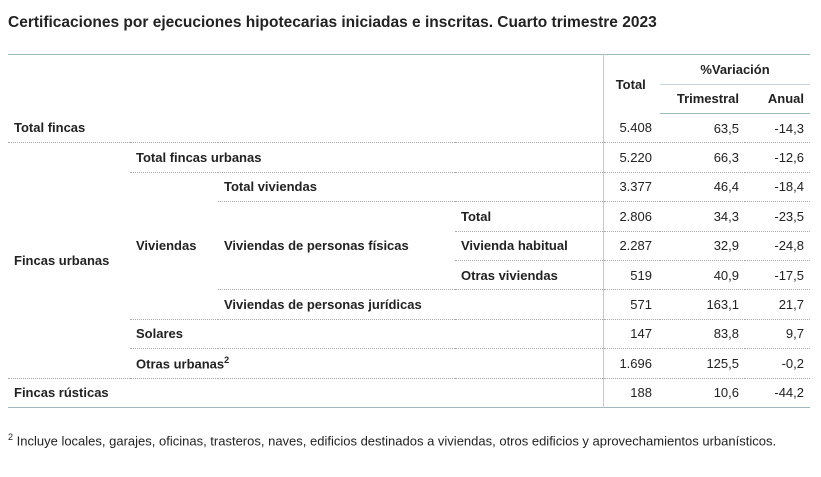  I want to click on row-label: Viviendas de personas jurídicas, so click(410, 304).